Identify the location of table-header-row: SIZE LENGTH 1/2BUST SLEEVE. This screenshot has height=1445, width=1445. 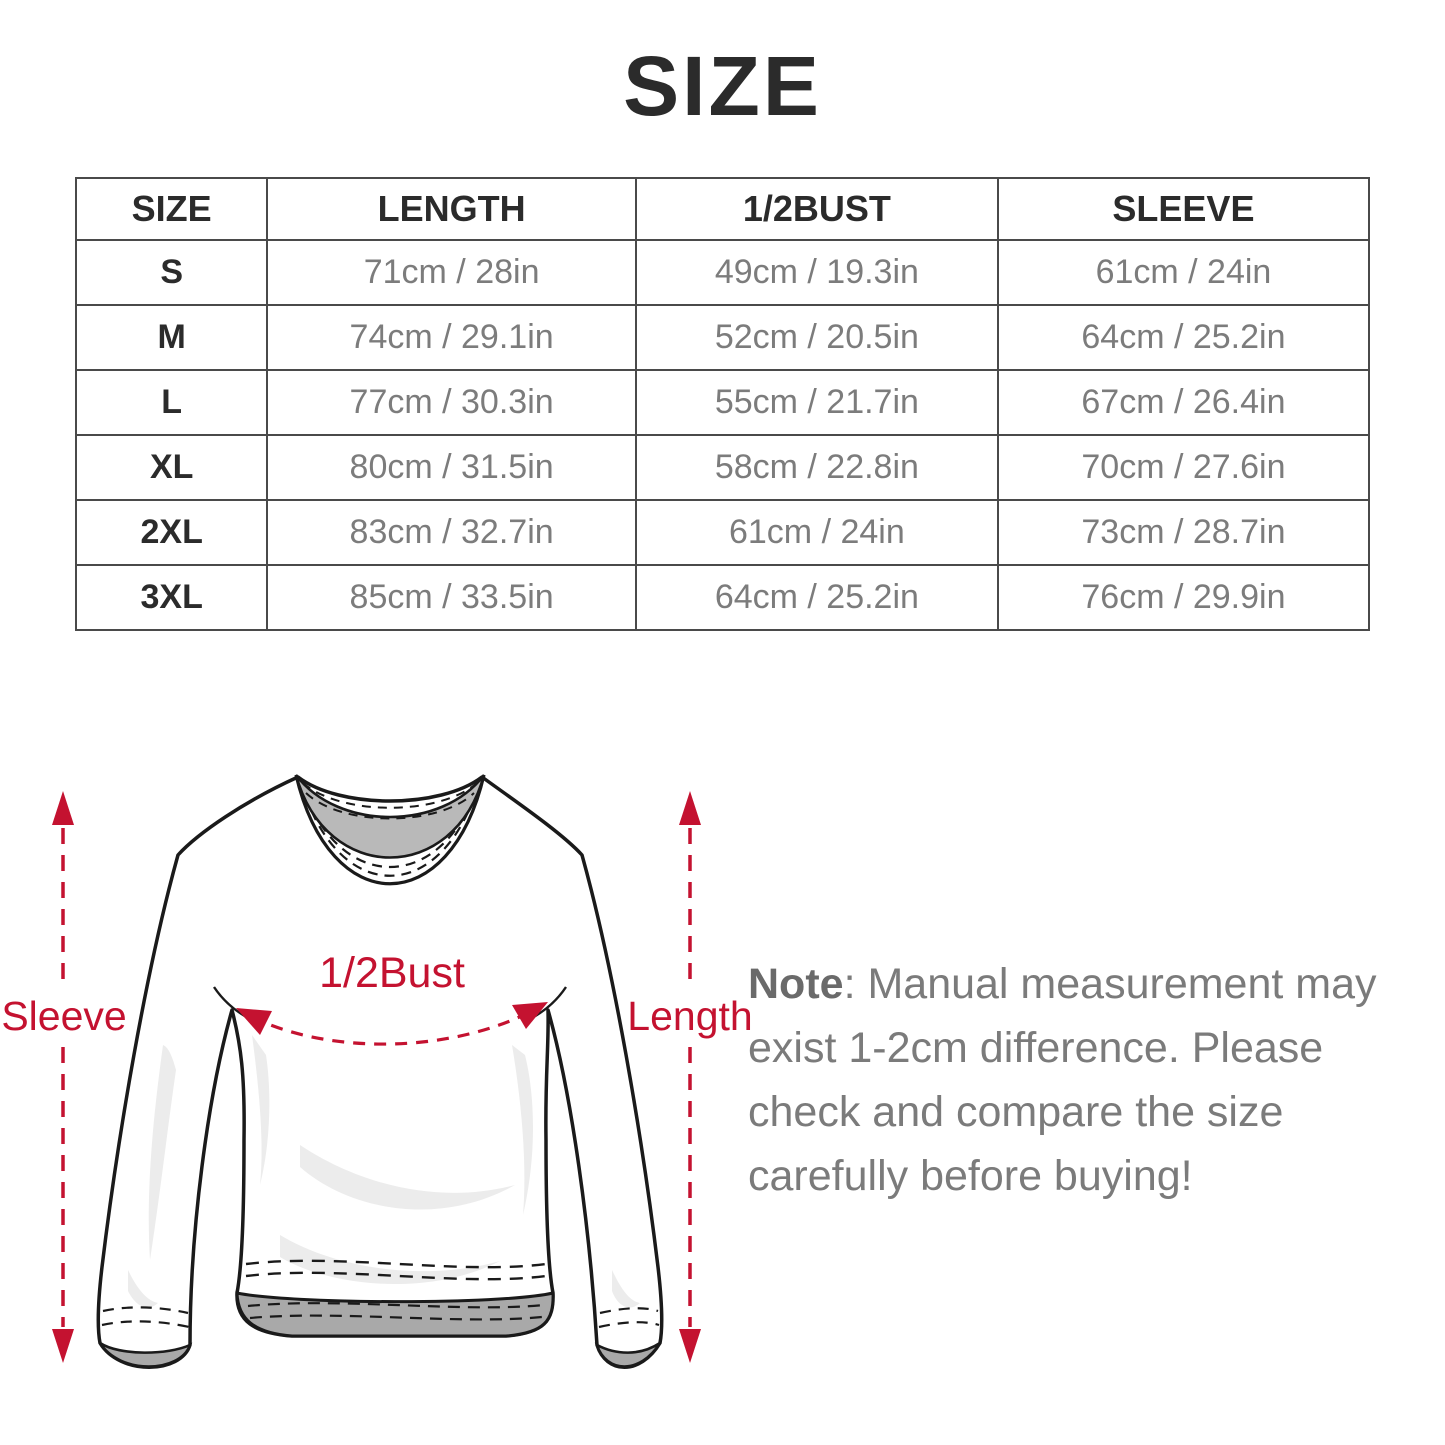
(722, 209).